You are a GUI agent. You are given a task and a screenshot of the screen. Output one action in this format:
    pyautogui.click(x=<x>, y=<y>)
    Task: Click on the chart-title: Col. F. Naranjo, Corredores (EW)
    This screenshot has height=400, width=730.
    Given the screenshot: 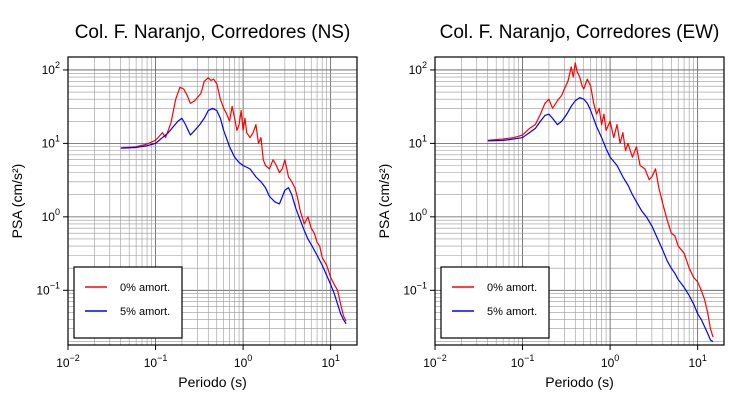 What is the action you would take?
    pyautogui.click(x=580, y=32)
    